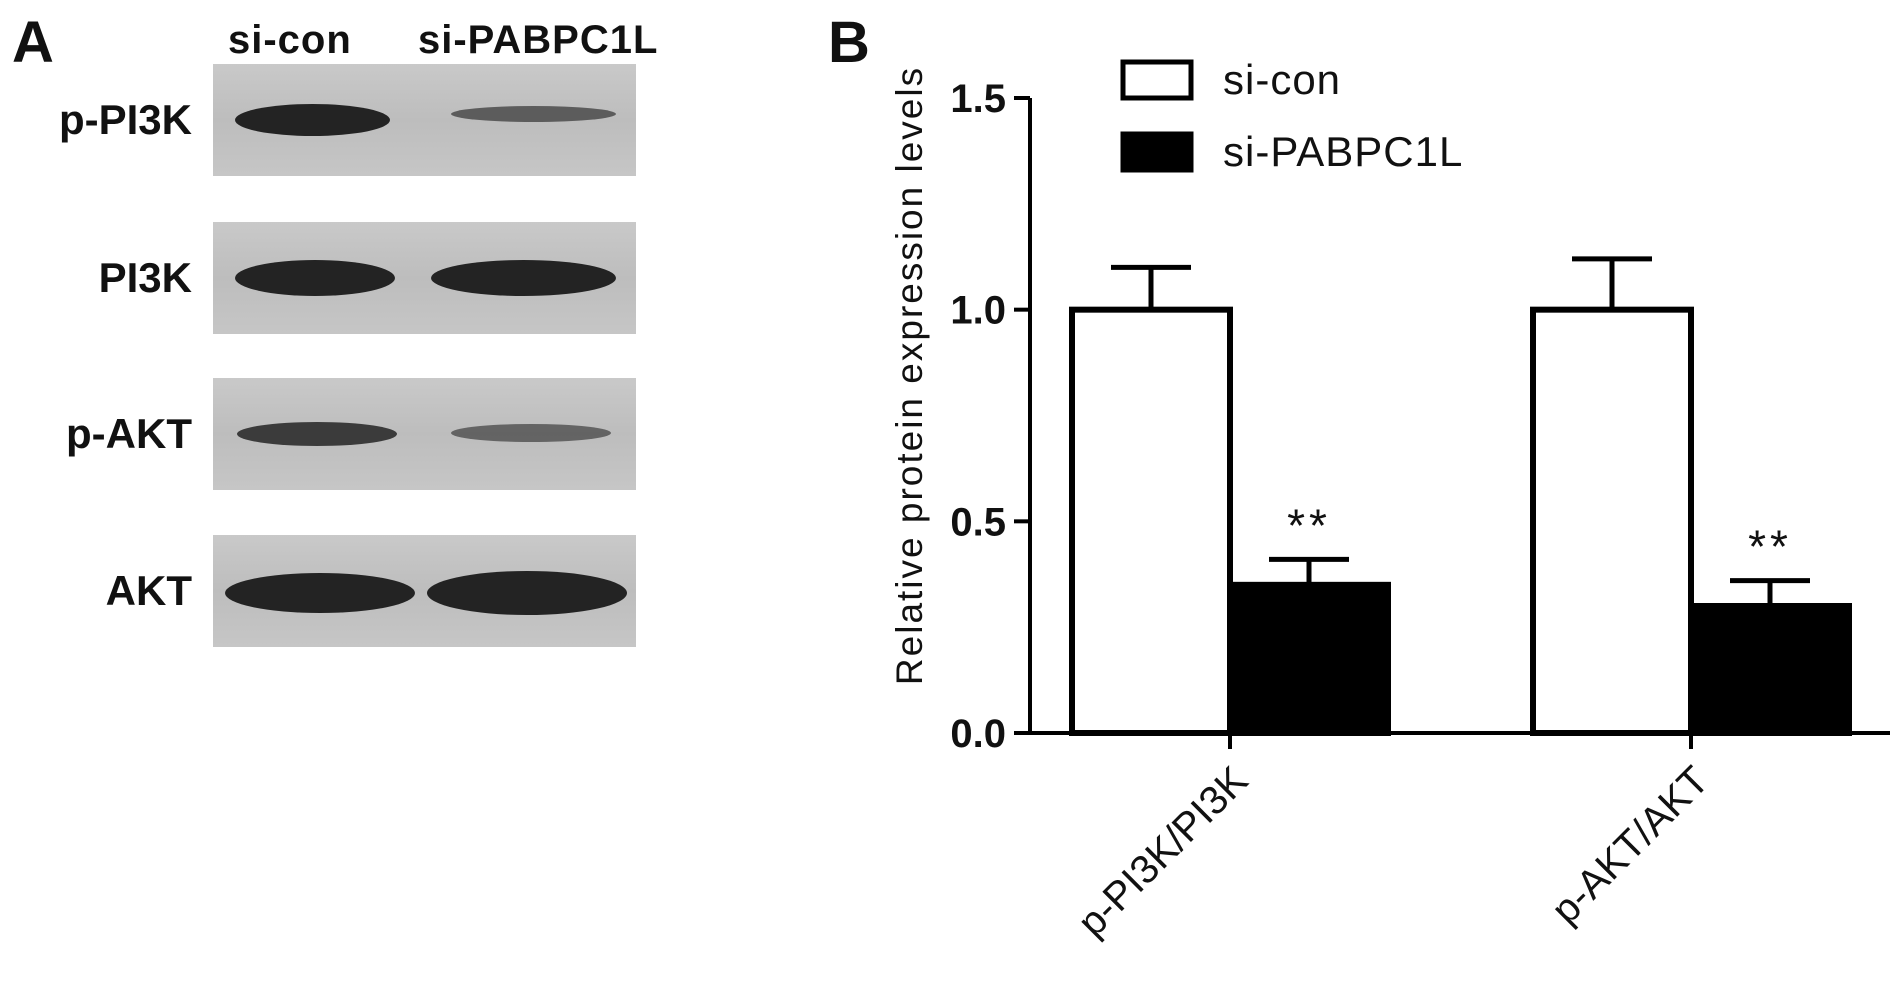 Image resolution: width=1899 pixels, height=996 pixels. Describe the element at coordinates (538, 40) in the screenshot. I see `lane-label-si-pabpc1l: si-PABPC1L` at that location.